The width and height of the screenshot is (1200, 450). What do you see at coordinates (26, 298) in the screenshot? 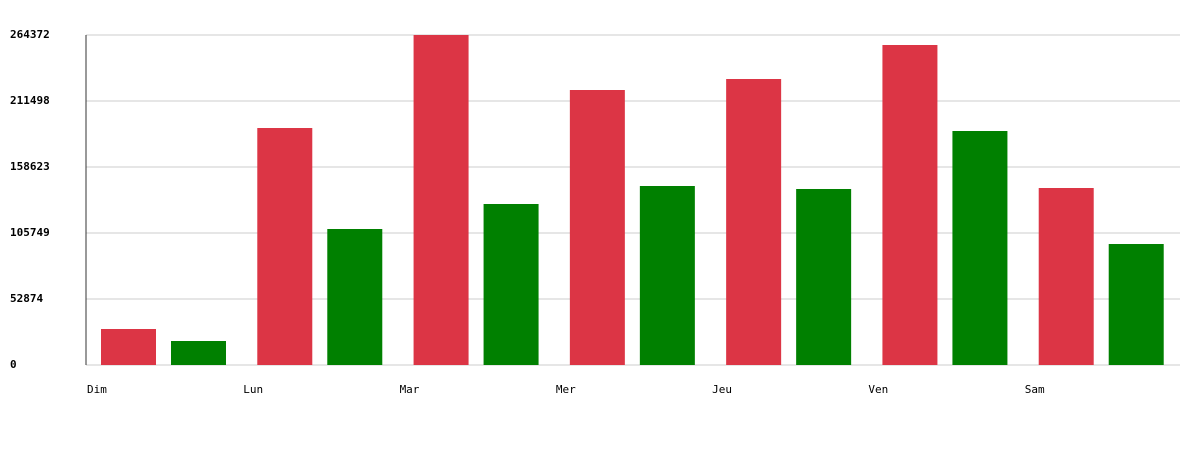
I see `y-tick-label: 52874` at bounding box center [26, 298].